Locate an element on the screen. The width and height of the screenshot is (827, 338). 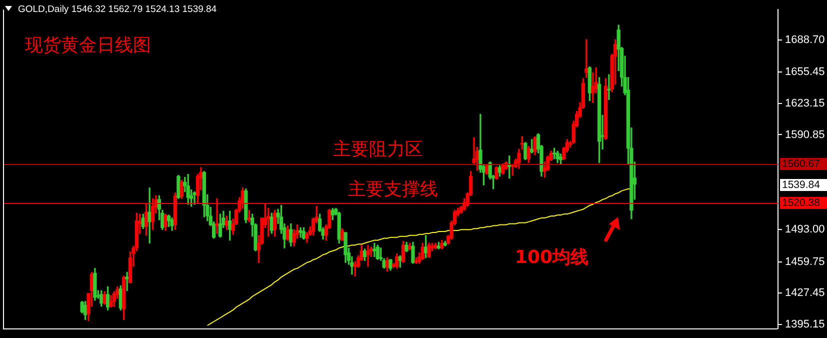
ref-line-label: 1560.67 is located at coordinates (803, 164).